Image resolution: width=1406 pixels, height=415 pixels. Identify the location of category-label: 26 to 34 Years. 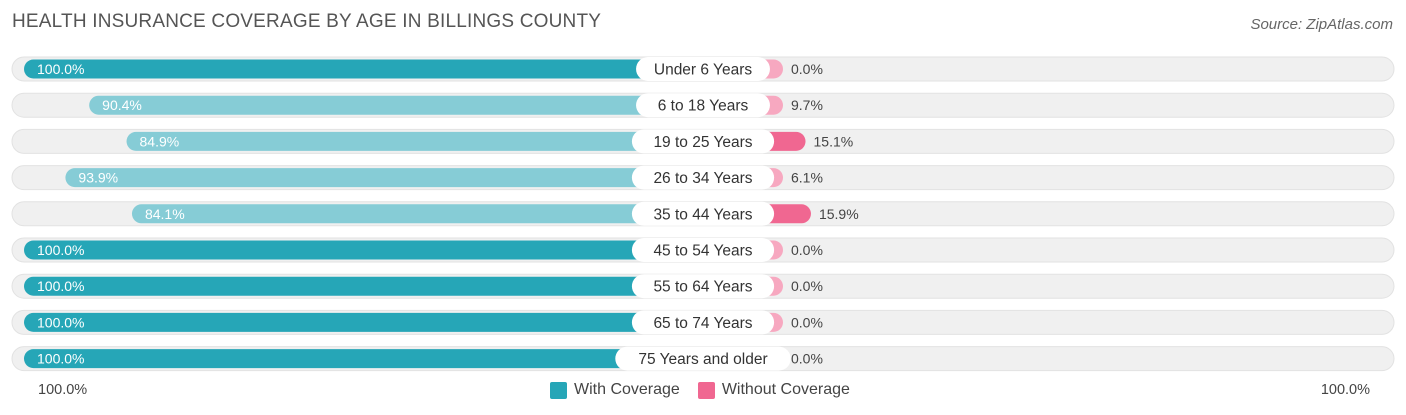
(702, 178).